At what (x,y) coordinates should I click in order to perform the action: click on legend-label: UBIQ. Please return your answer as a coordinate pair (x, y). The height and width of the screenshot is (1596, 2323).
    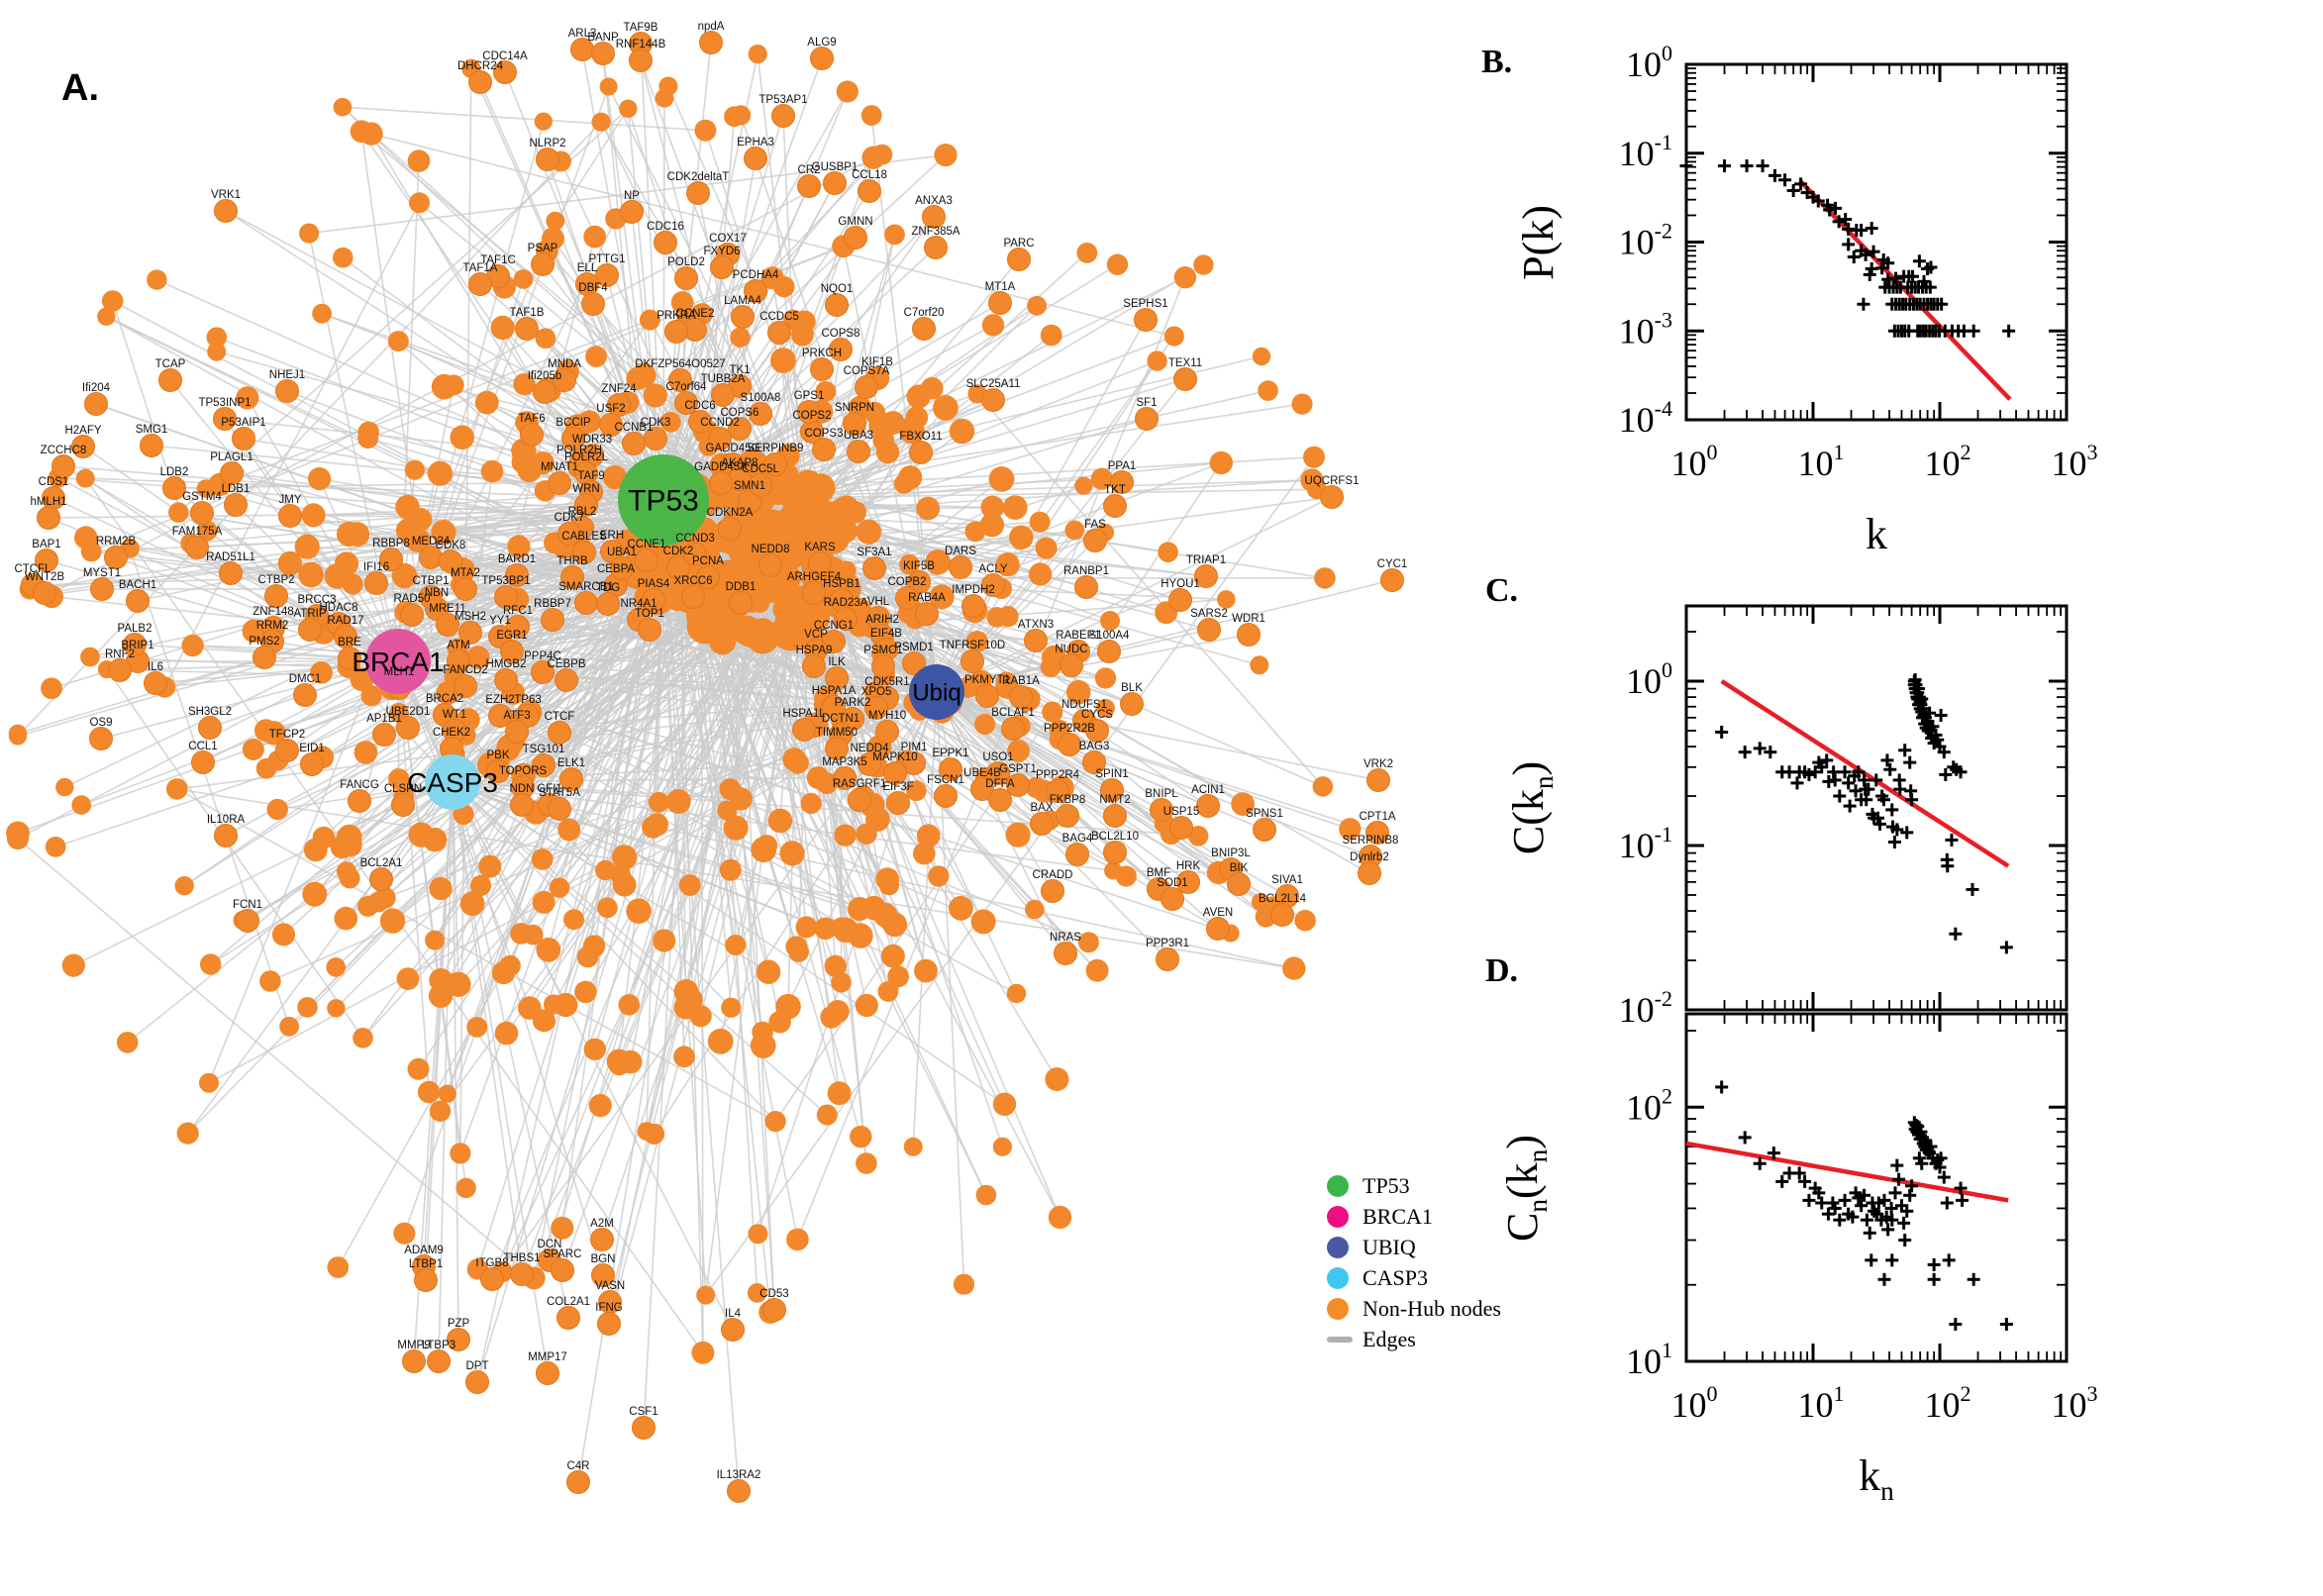
    Looking at the image, I should click on (1389, 1246).